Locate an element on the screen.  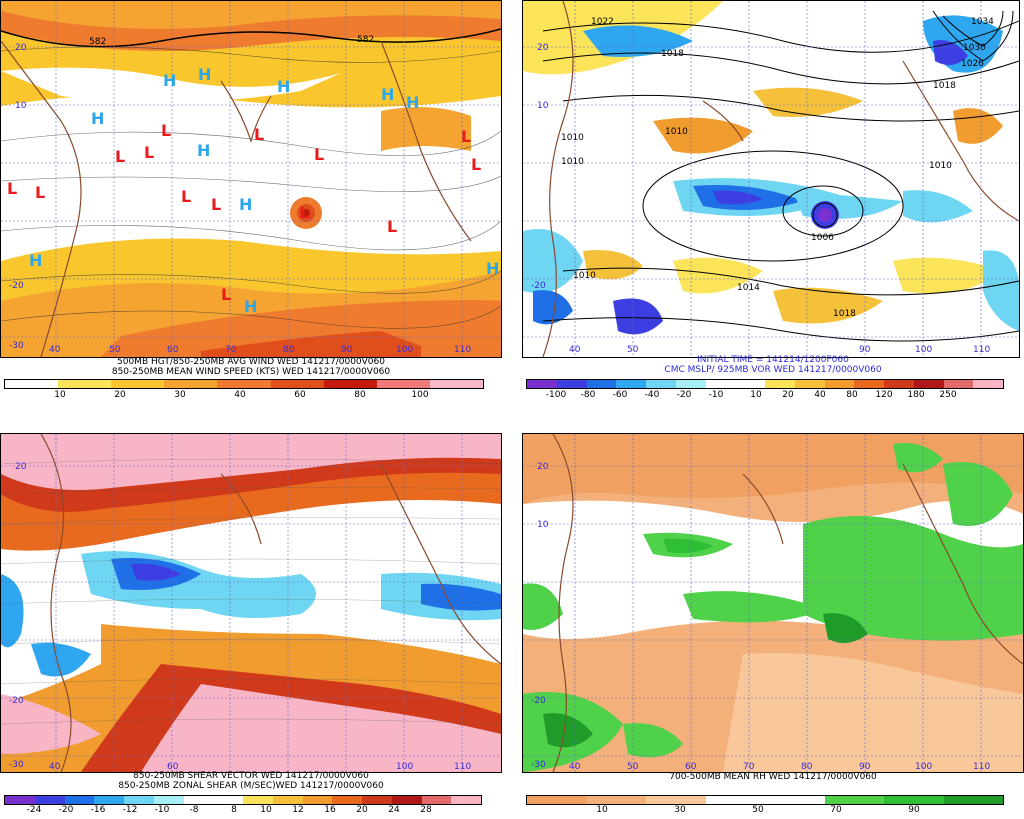
wind-colorbar is located at coordinates (244, 384).